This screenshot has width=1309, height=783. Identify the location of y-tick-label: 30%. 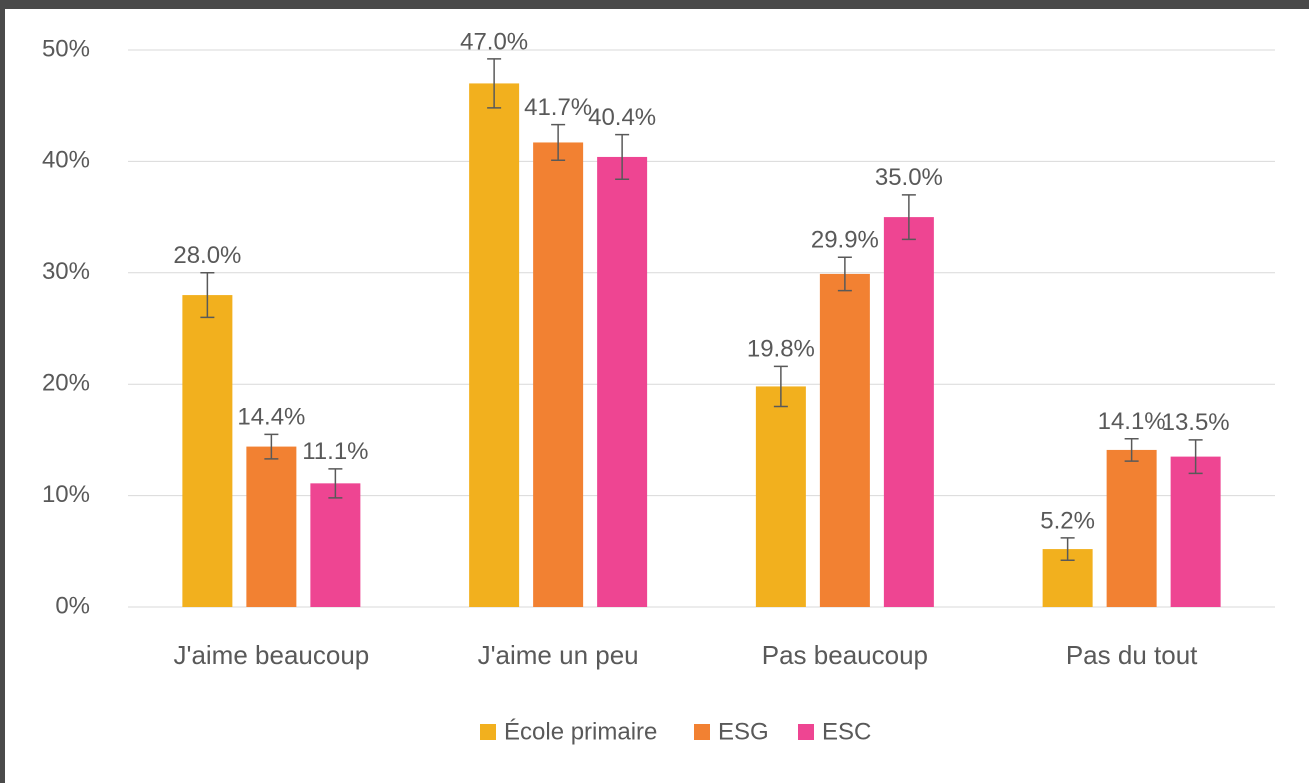
(66, 271).